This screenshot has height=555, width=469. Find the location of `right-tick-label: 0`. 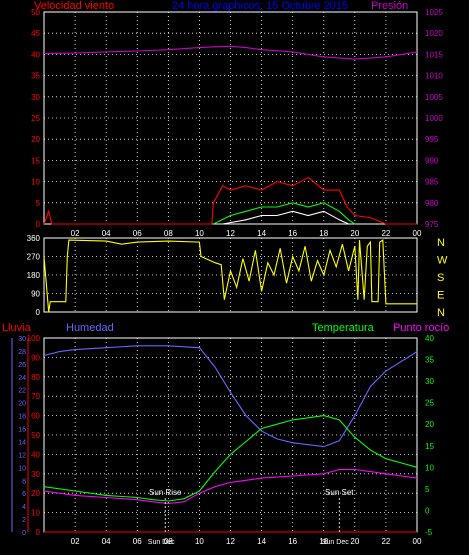

right-tick-label: 0 is located at coordinates (427, 510).